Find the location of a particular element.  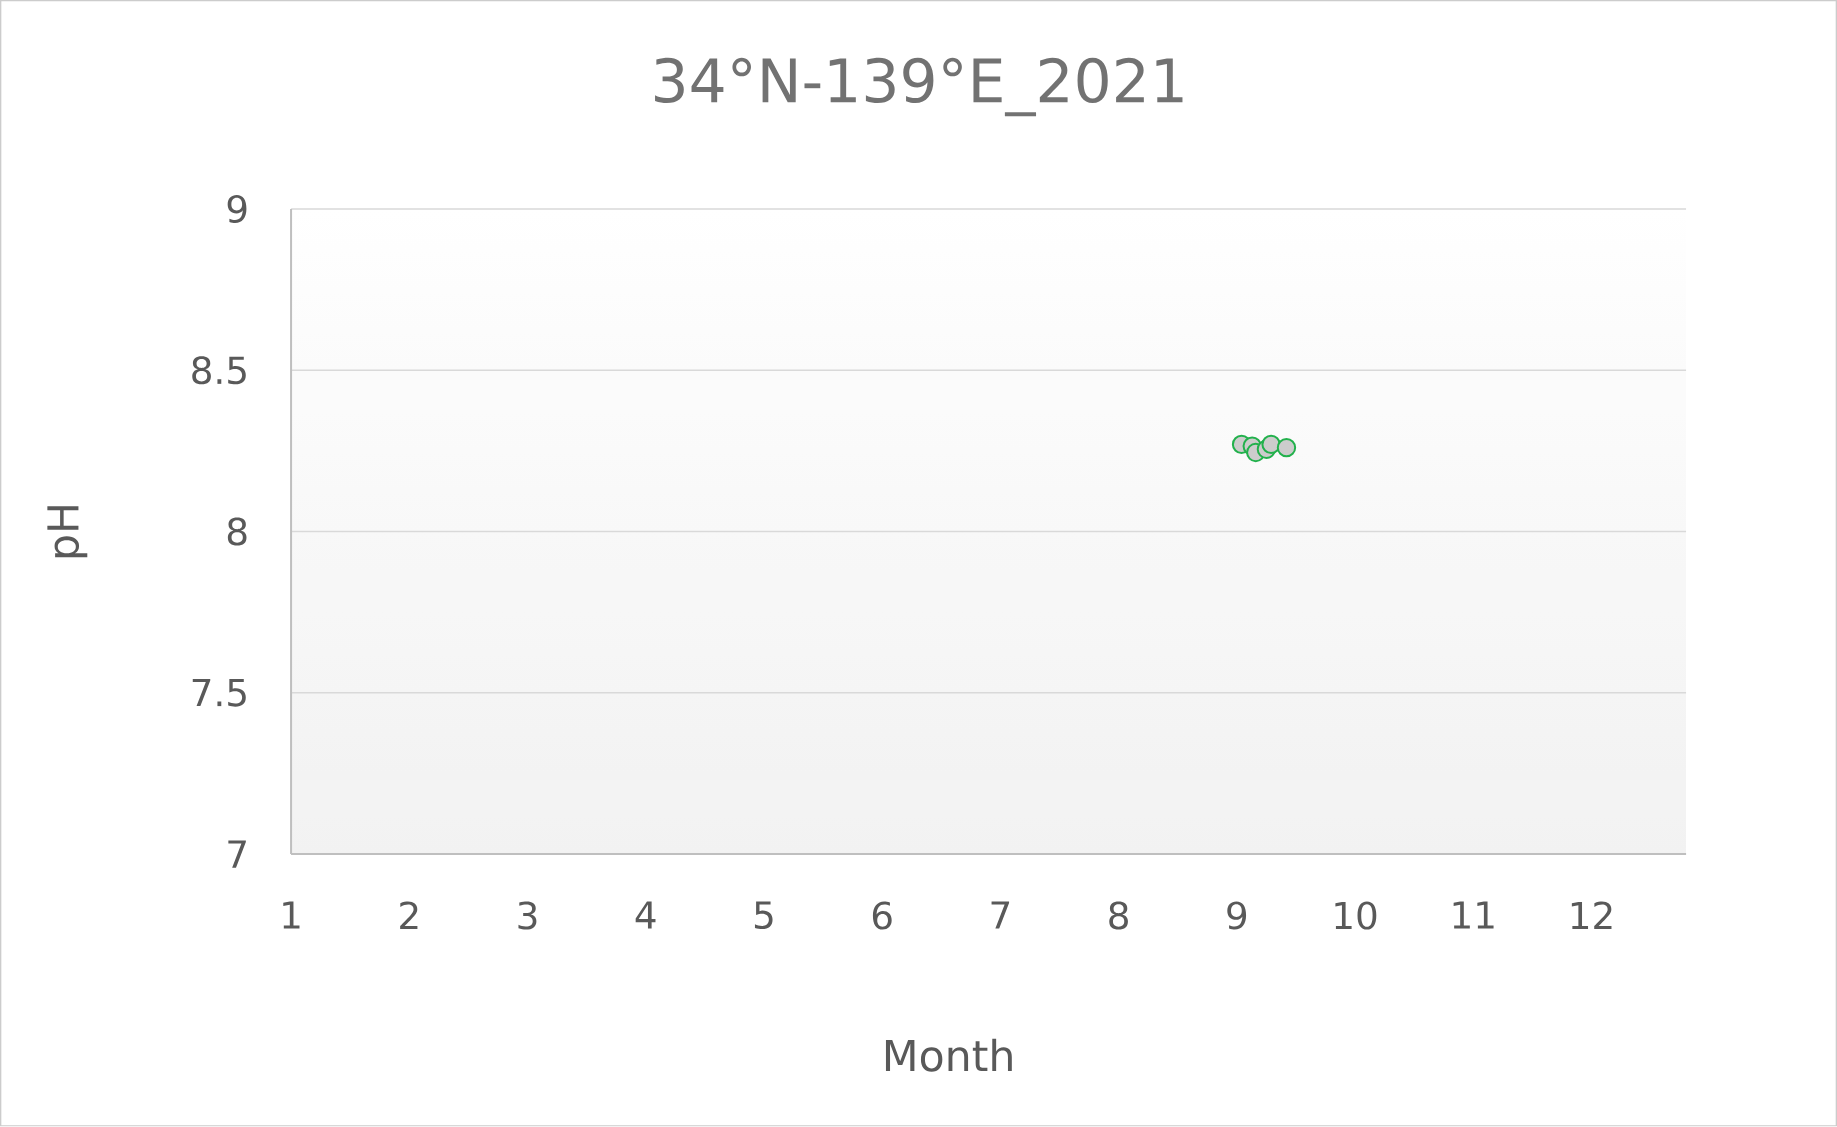

chart-title: 34°N-139°E_2021 is located at coordinates (919, 87).